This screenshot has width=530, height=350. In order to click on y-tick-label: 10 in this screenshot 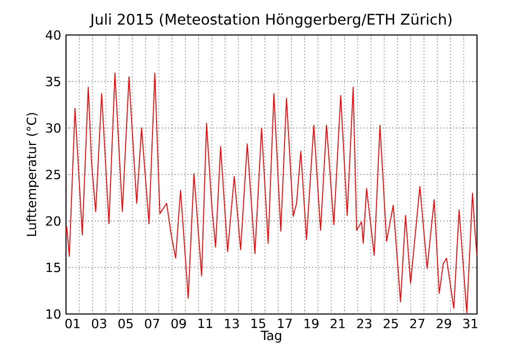, I will do `click(53, 314)`.